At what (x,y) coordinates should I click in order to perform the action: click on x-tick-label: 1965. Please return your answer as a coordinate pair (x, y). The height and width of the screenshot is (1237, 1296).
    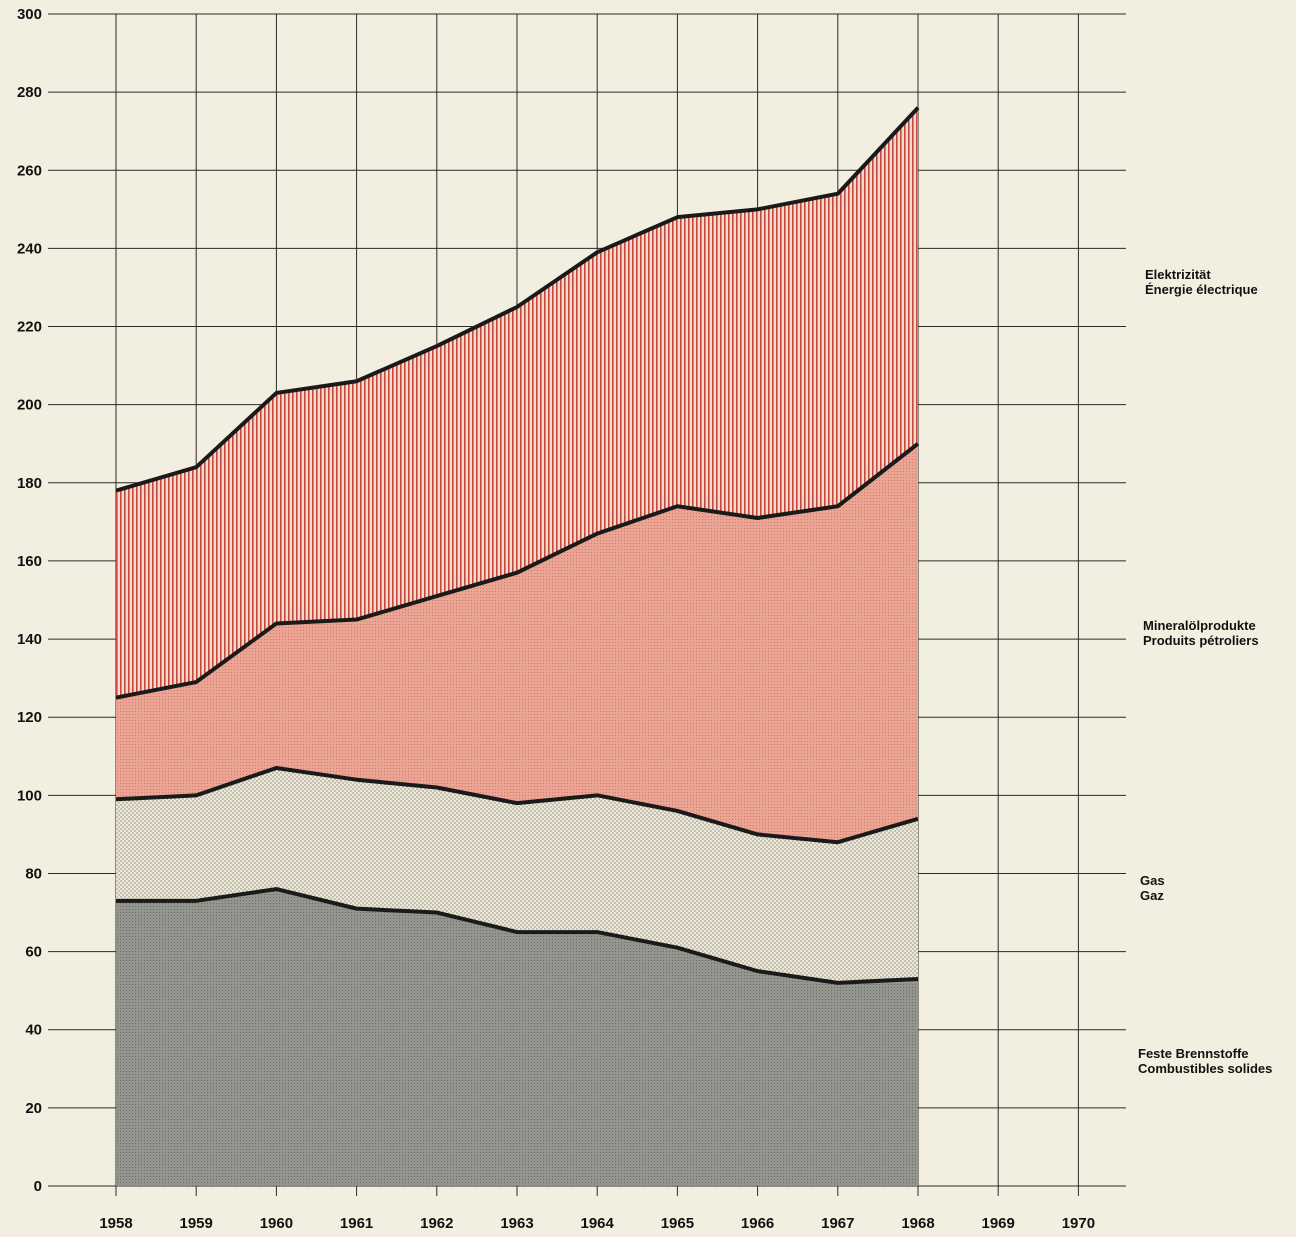
    Looking at the image, I should click on (677, 1223).